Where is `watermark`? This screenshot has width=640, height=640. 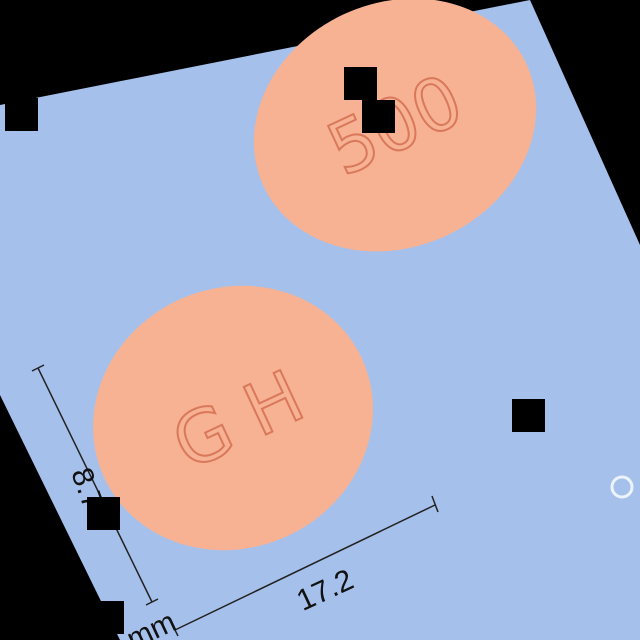 watermark is located at coordinates (622, 487).